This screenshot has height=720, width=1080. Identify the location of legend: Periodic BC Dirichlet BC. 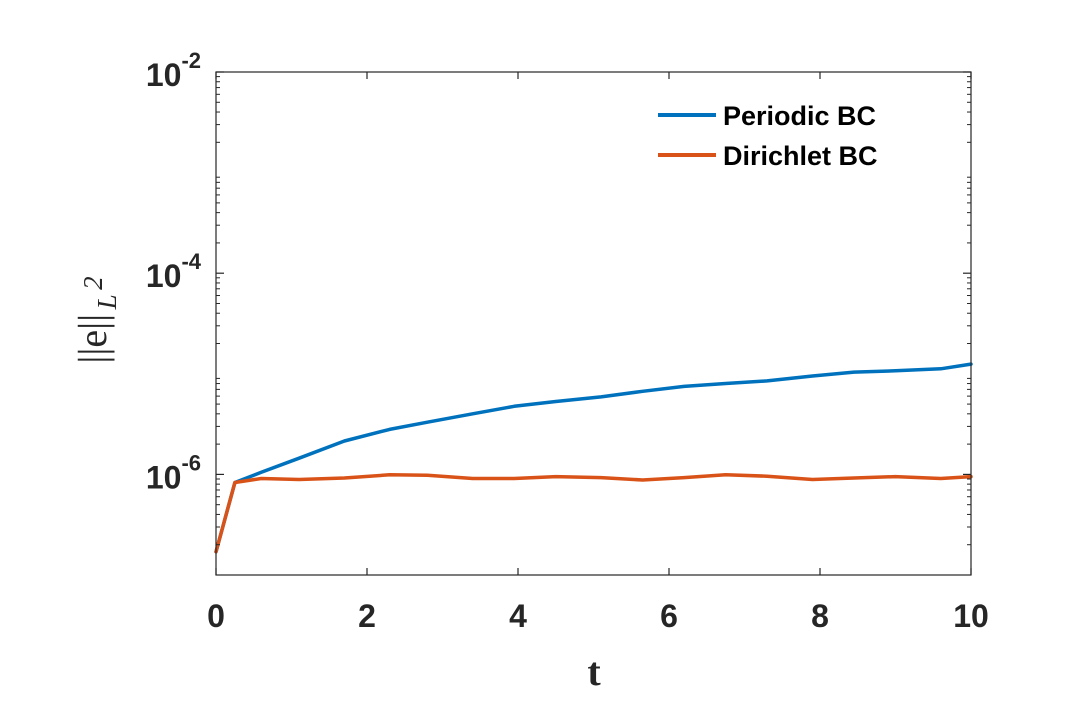
(768, 136).